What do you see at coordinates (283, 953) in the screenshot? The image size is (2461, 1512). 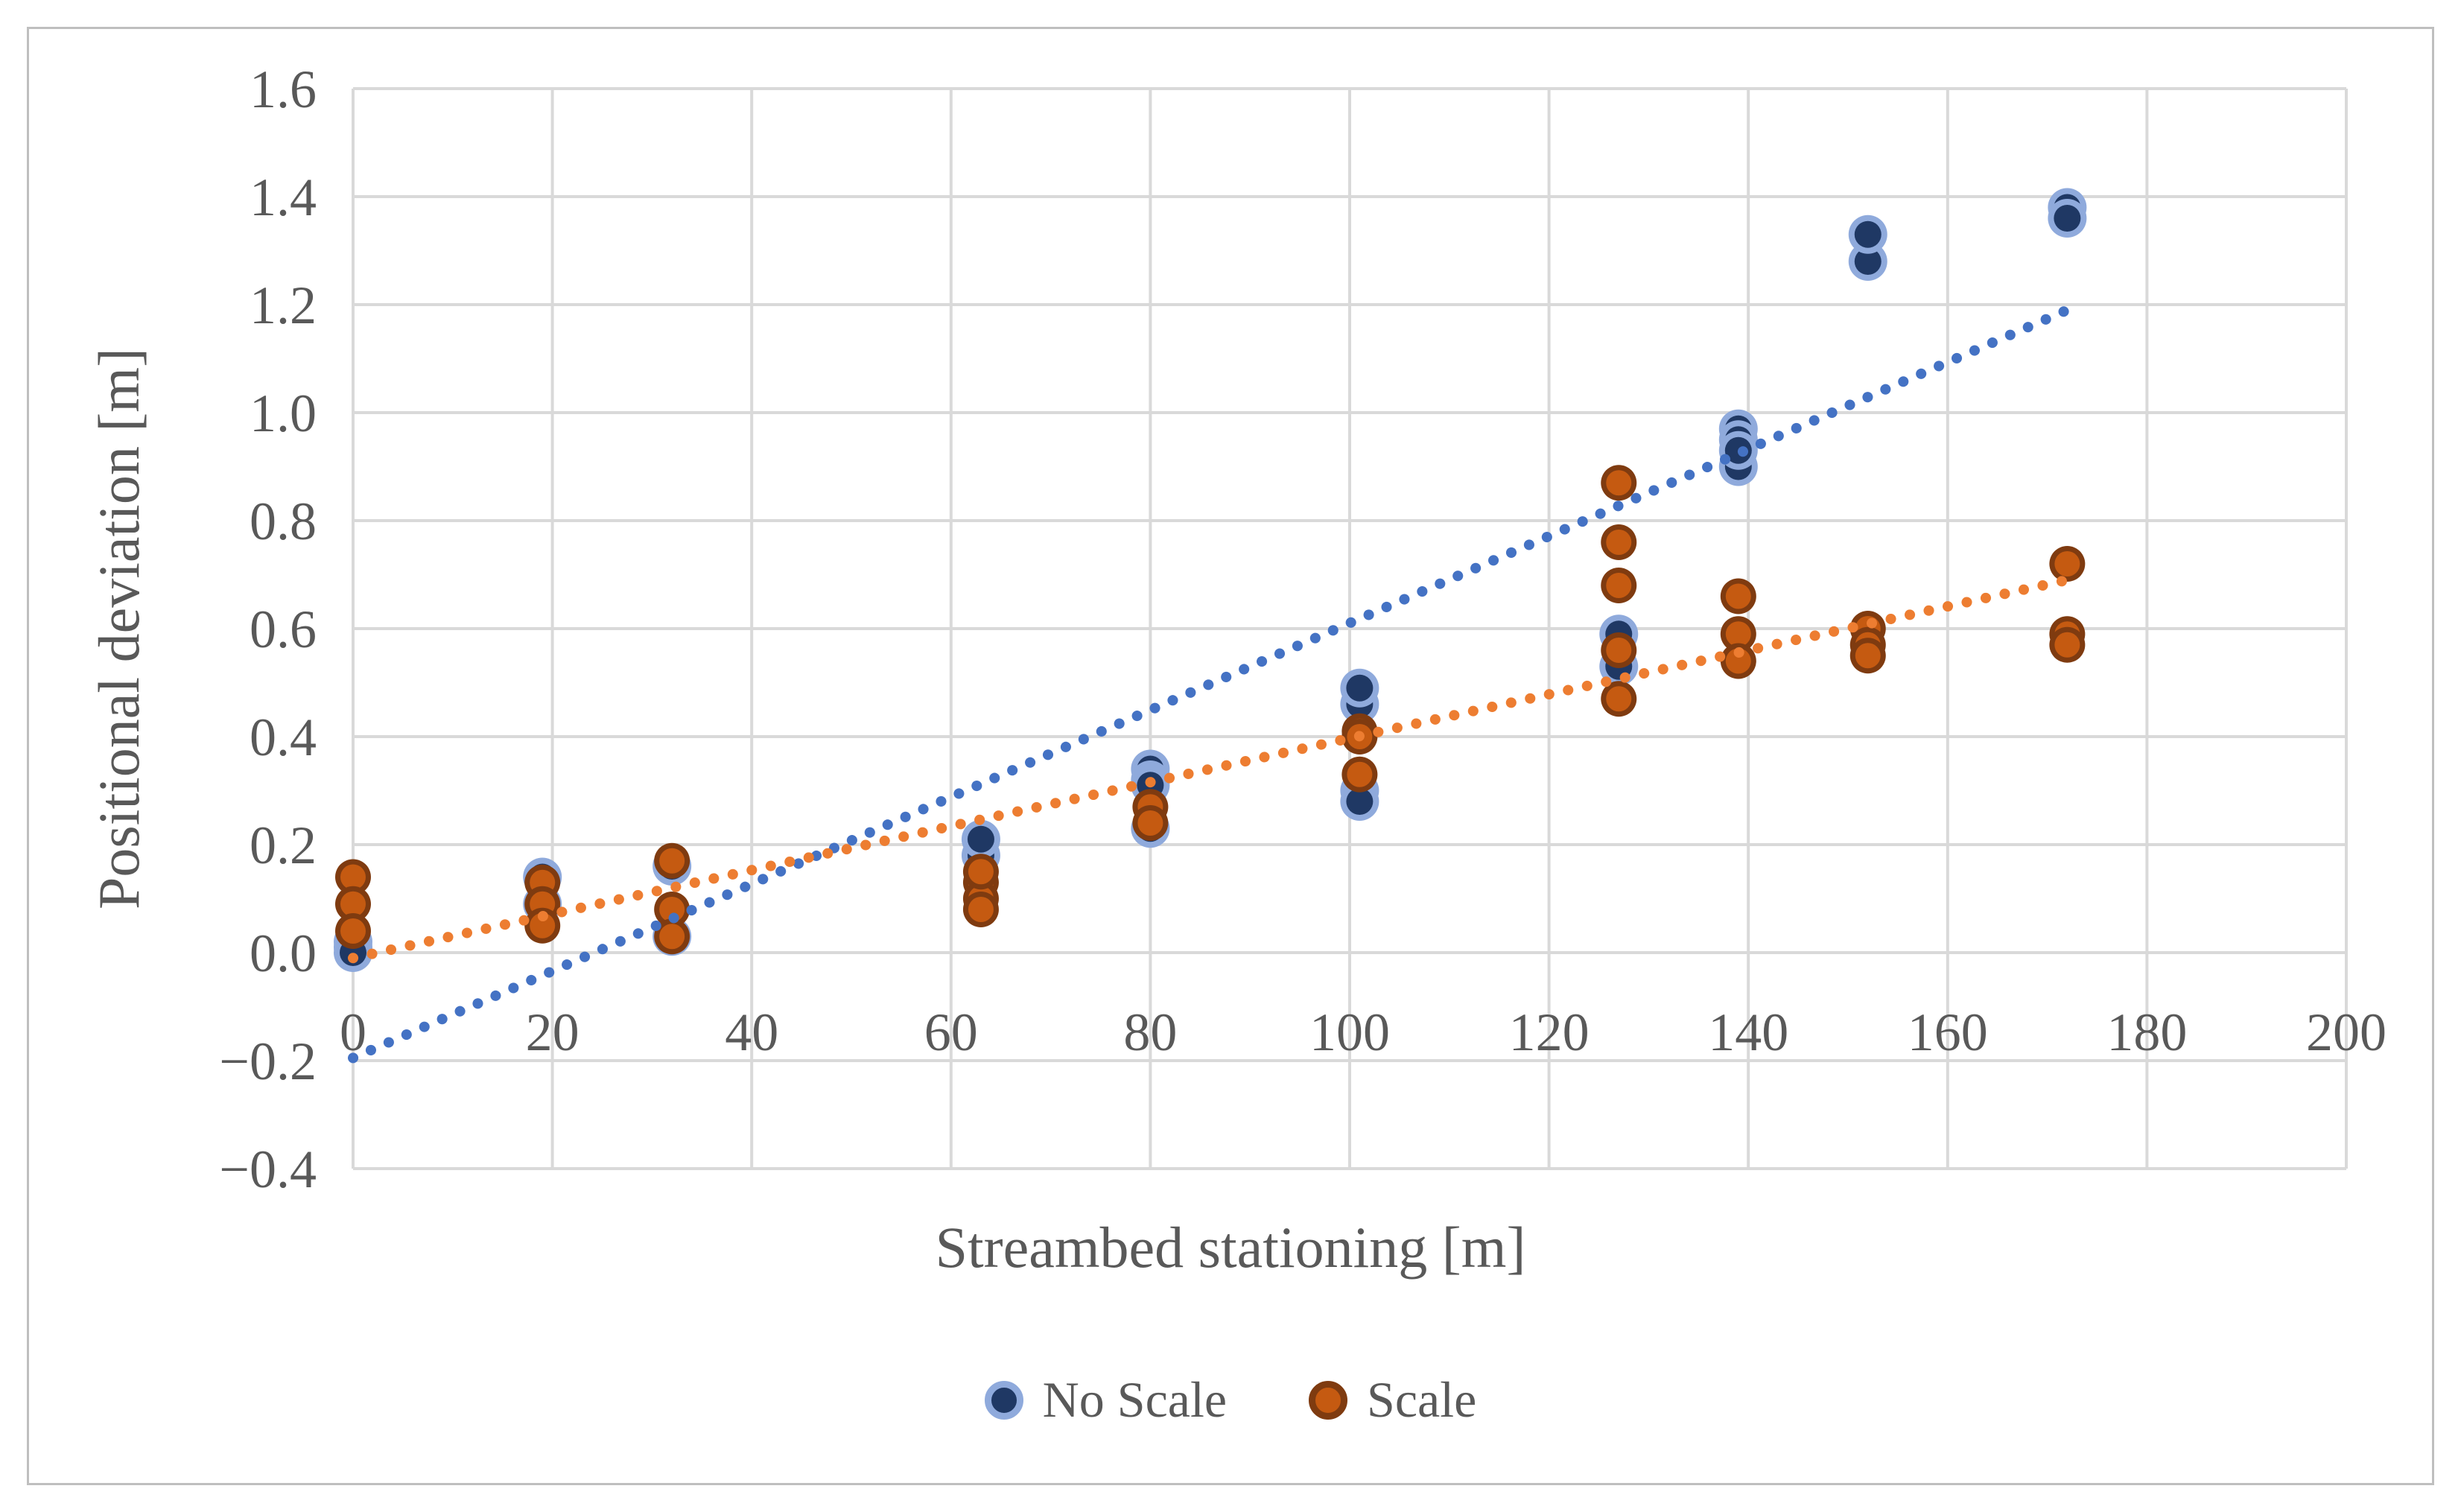 I see `y-tick-label: 0.0` at bounding box center [283, 953].